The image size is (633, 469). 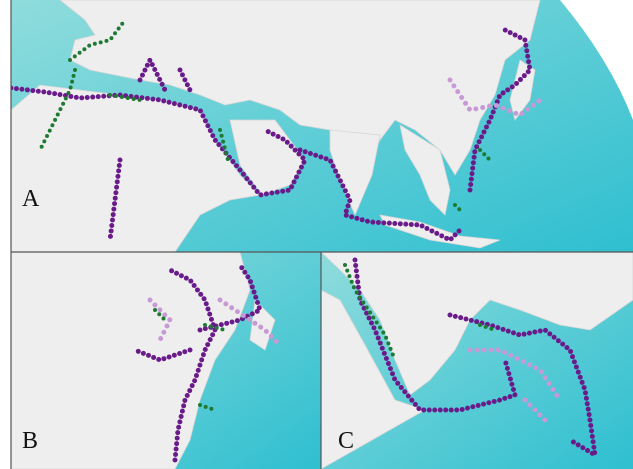 I want to click on india, so click(x=355, y=173).